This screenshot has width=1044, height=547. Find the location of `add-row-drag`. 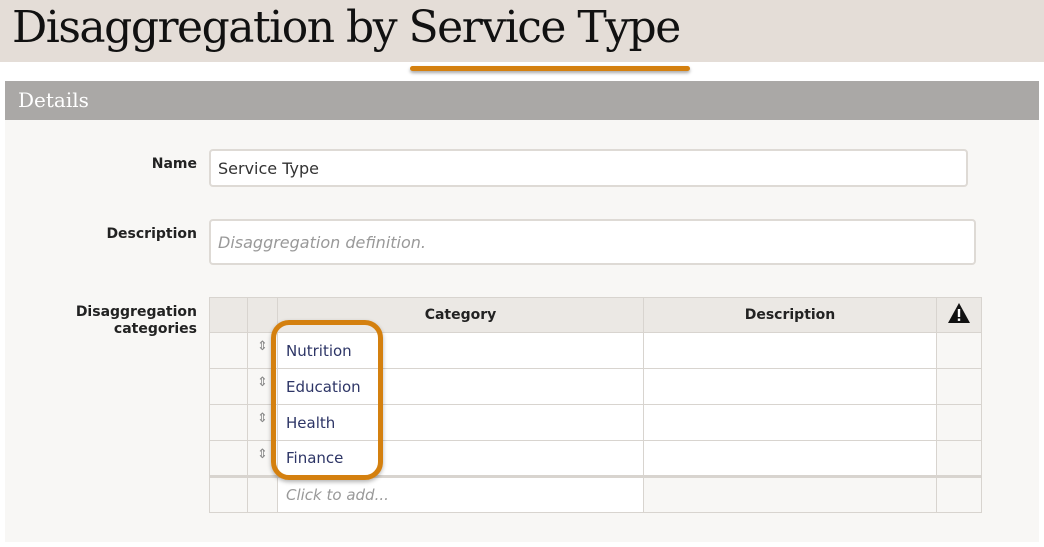

add-row-drag is located at coordinates (262, 494).